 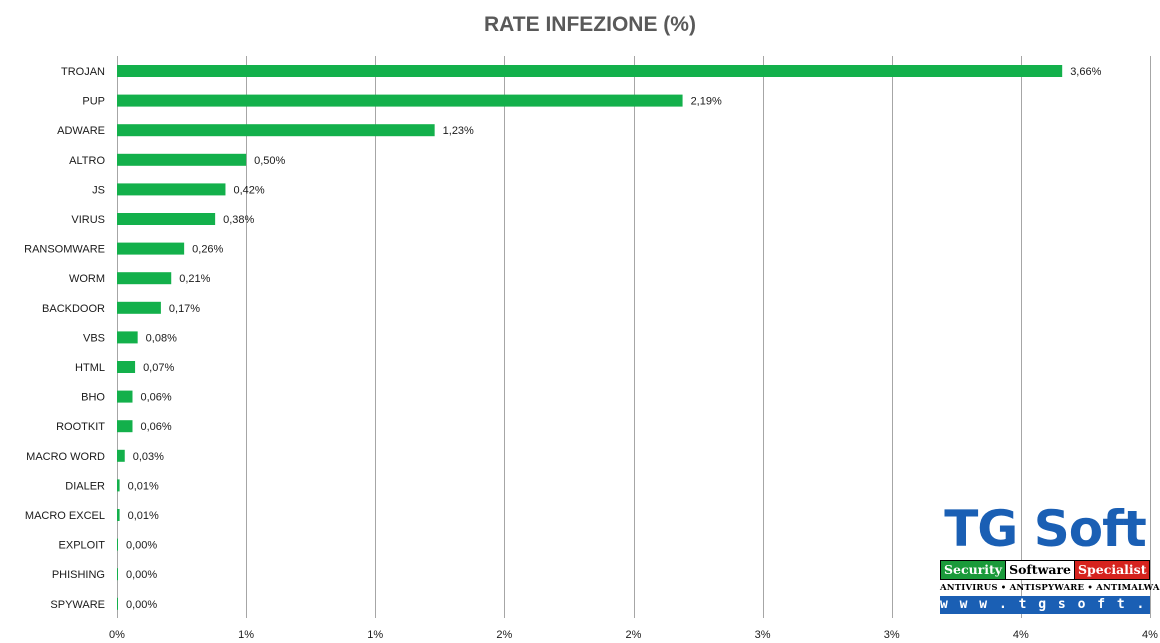 I want to click on category-label: MACRO WORD, so click(x=65, y=457).